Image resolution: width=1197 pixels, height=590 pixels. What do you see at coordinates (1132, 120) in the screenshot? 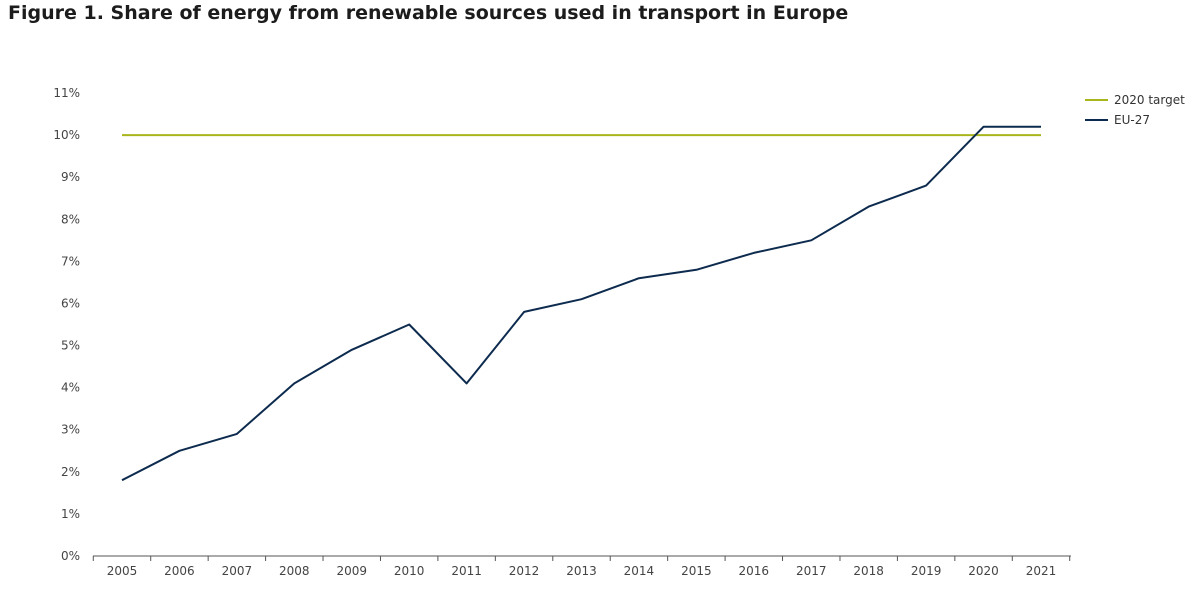
I see `legend-label-eu-27: EU-27` at bounding box center [1132, 120].